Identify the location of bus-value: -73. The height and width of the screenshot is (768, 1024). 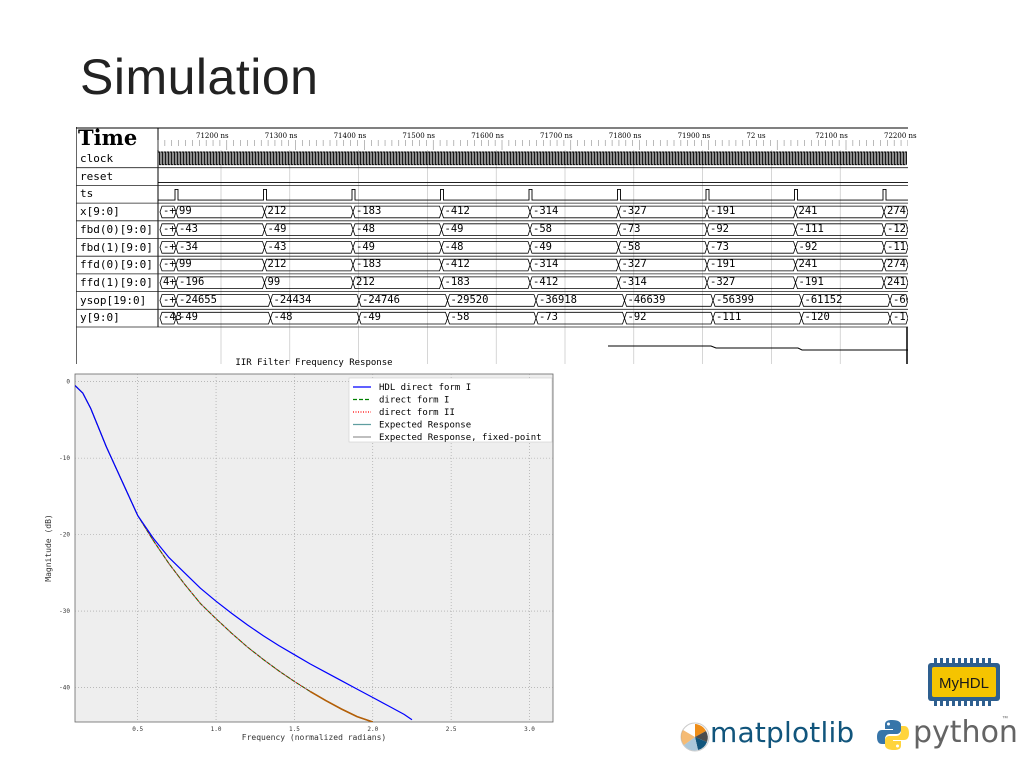
(548, 317).